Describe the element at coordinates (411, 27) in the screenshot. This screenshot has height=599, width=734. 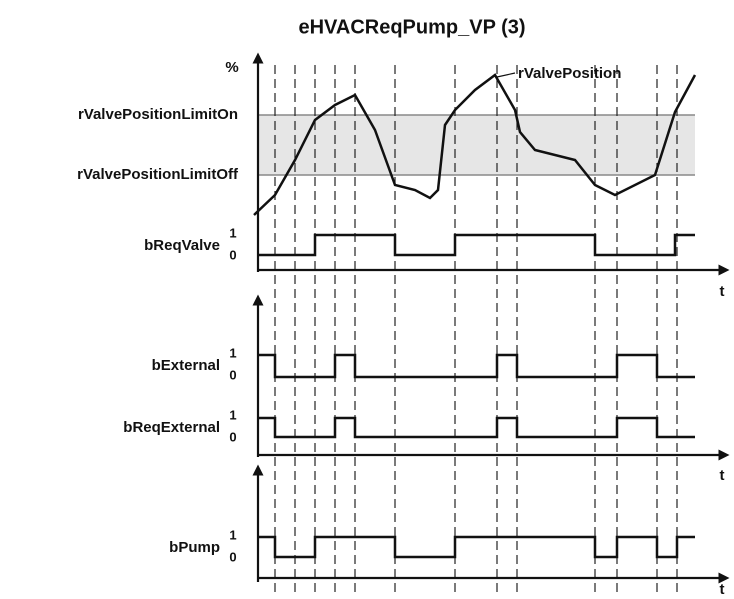
I see `title: eHVACReqPump_VP (3)` at that location.